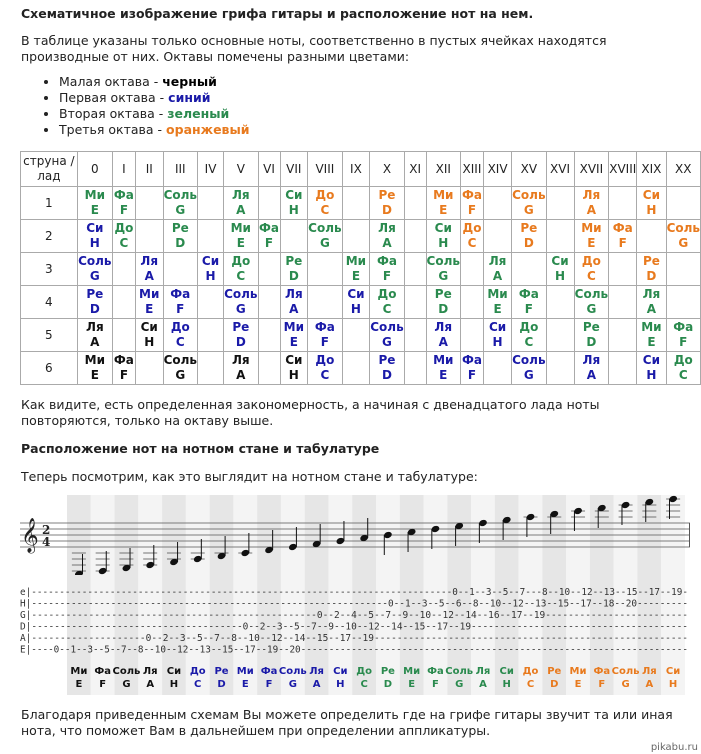 The image size is (701, 754). I want to click on tab-note-name: Фа, so click(102, 671).